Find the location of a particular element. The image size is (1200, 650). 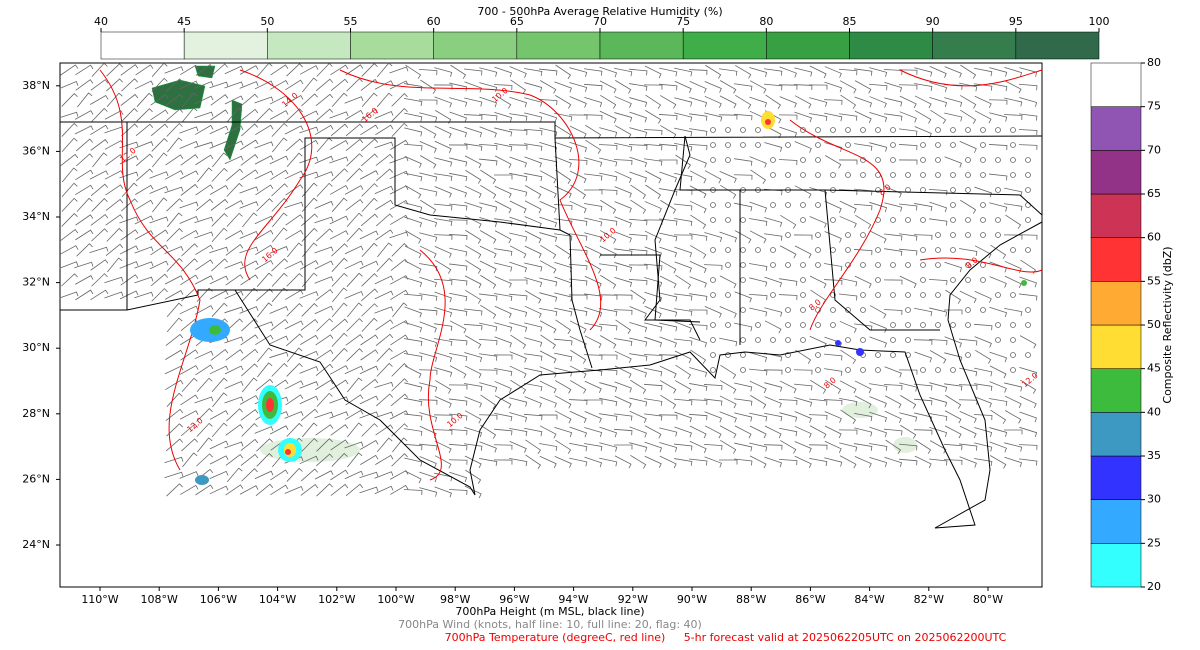

tick-label: 75 is located at coordinates (683, 21).